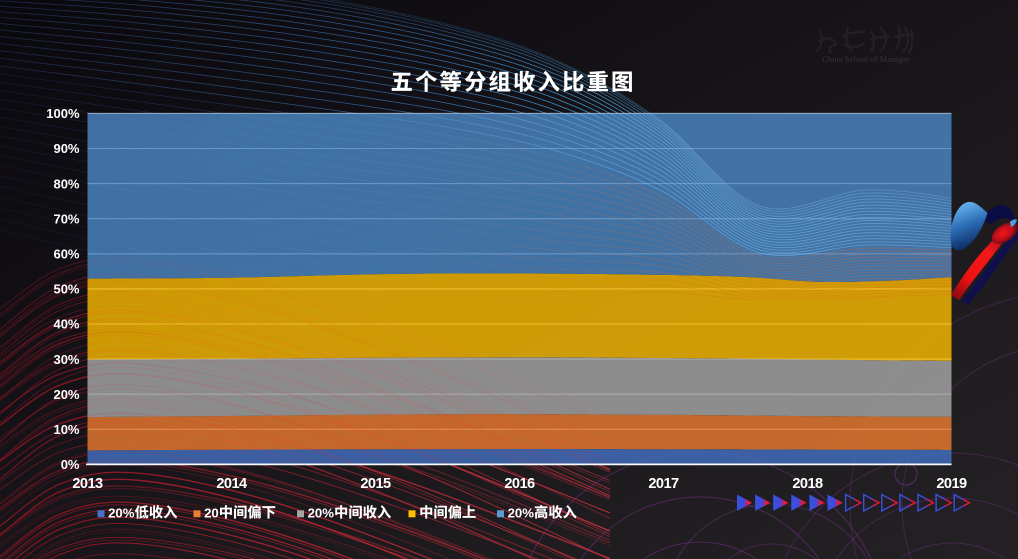  I want to click on svg-text: 2013, so click(87, 484).